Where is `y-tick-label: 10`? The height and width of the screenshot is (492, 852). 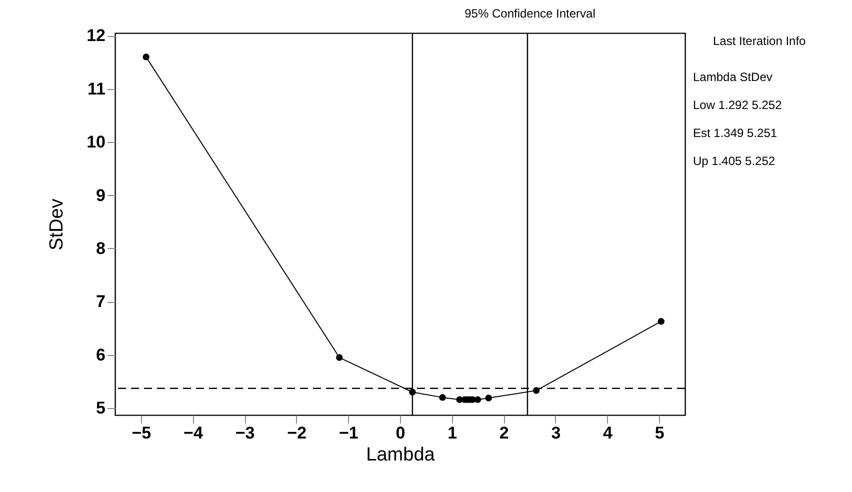 y-tick-label: 10 is located at coordinates (96, 142).